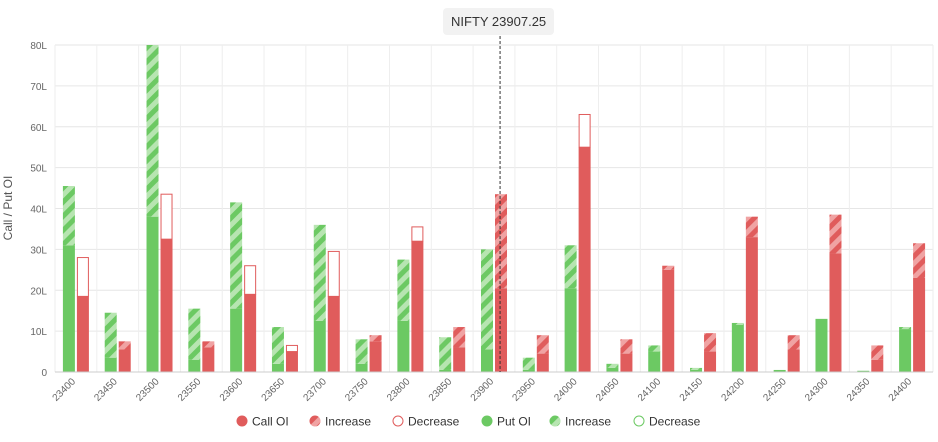 The height and width of the screenshot is (442, 938). Describe the element at coordinates (232, 390) in the screenshot. I see `x-tick-label: 23600` at that location.